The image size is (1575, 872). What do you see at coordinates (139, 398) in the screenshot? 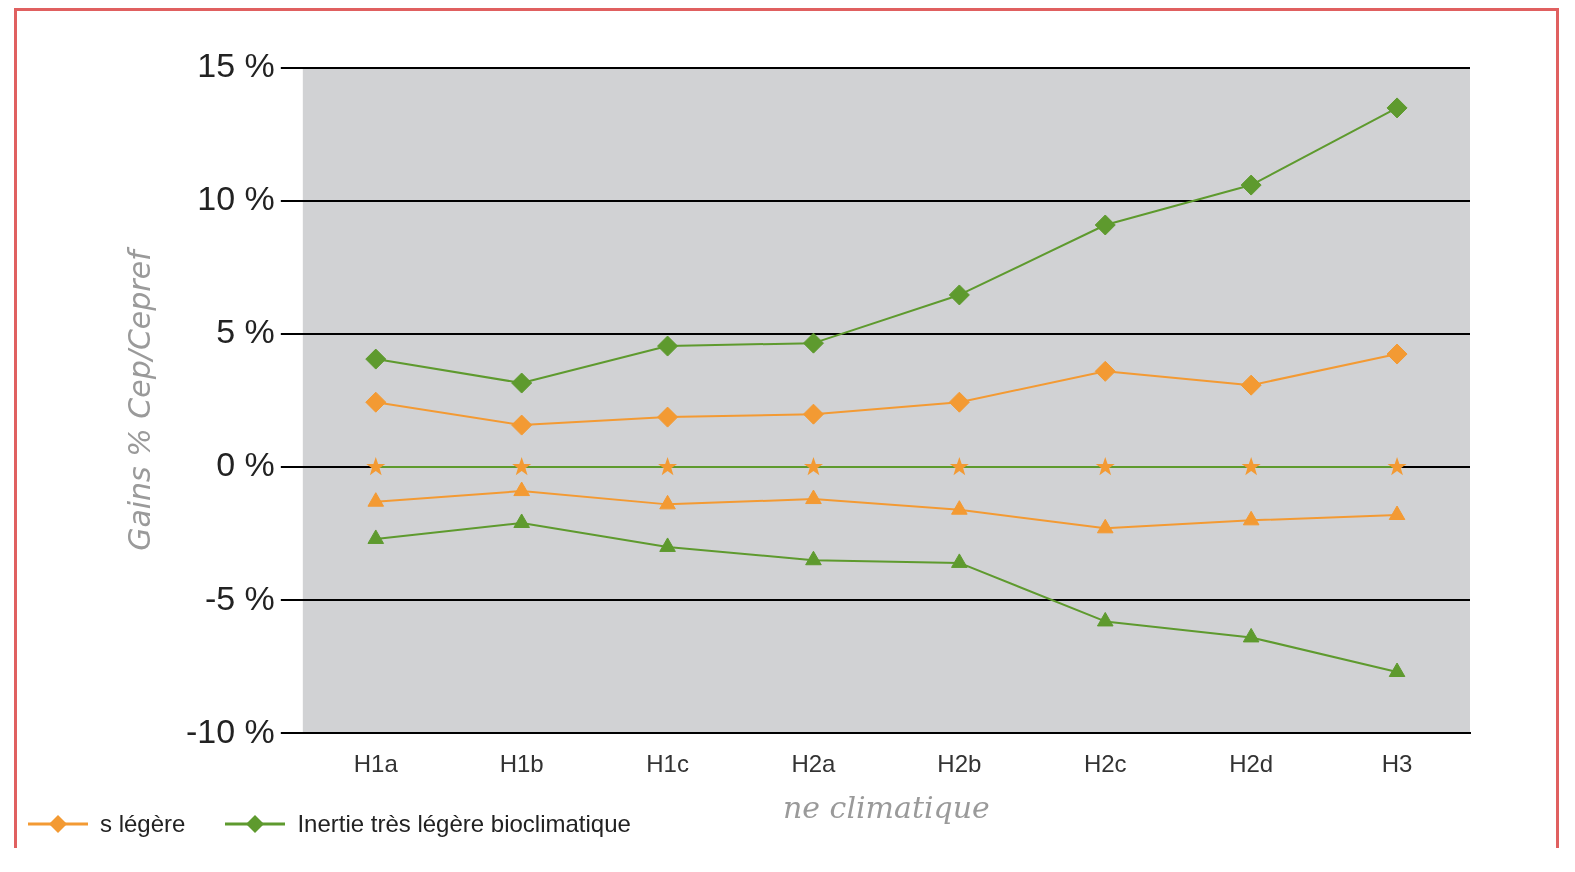
I see `y-axis-title: Gains % Cep/Cepref` at bounding box center [139, 398].